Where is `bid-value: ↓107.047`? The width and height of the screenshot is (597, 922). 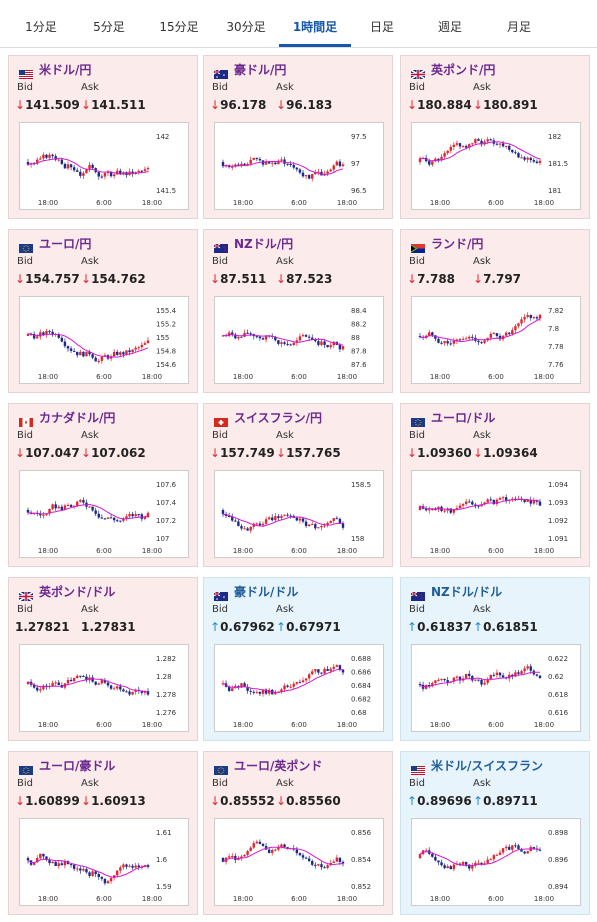
bid-value: ↓107.047 is located at coordinates (47, 453).